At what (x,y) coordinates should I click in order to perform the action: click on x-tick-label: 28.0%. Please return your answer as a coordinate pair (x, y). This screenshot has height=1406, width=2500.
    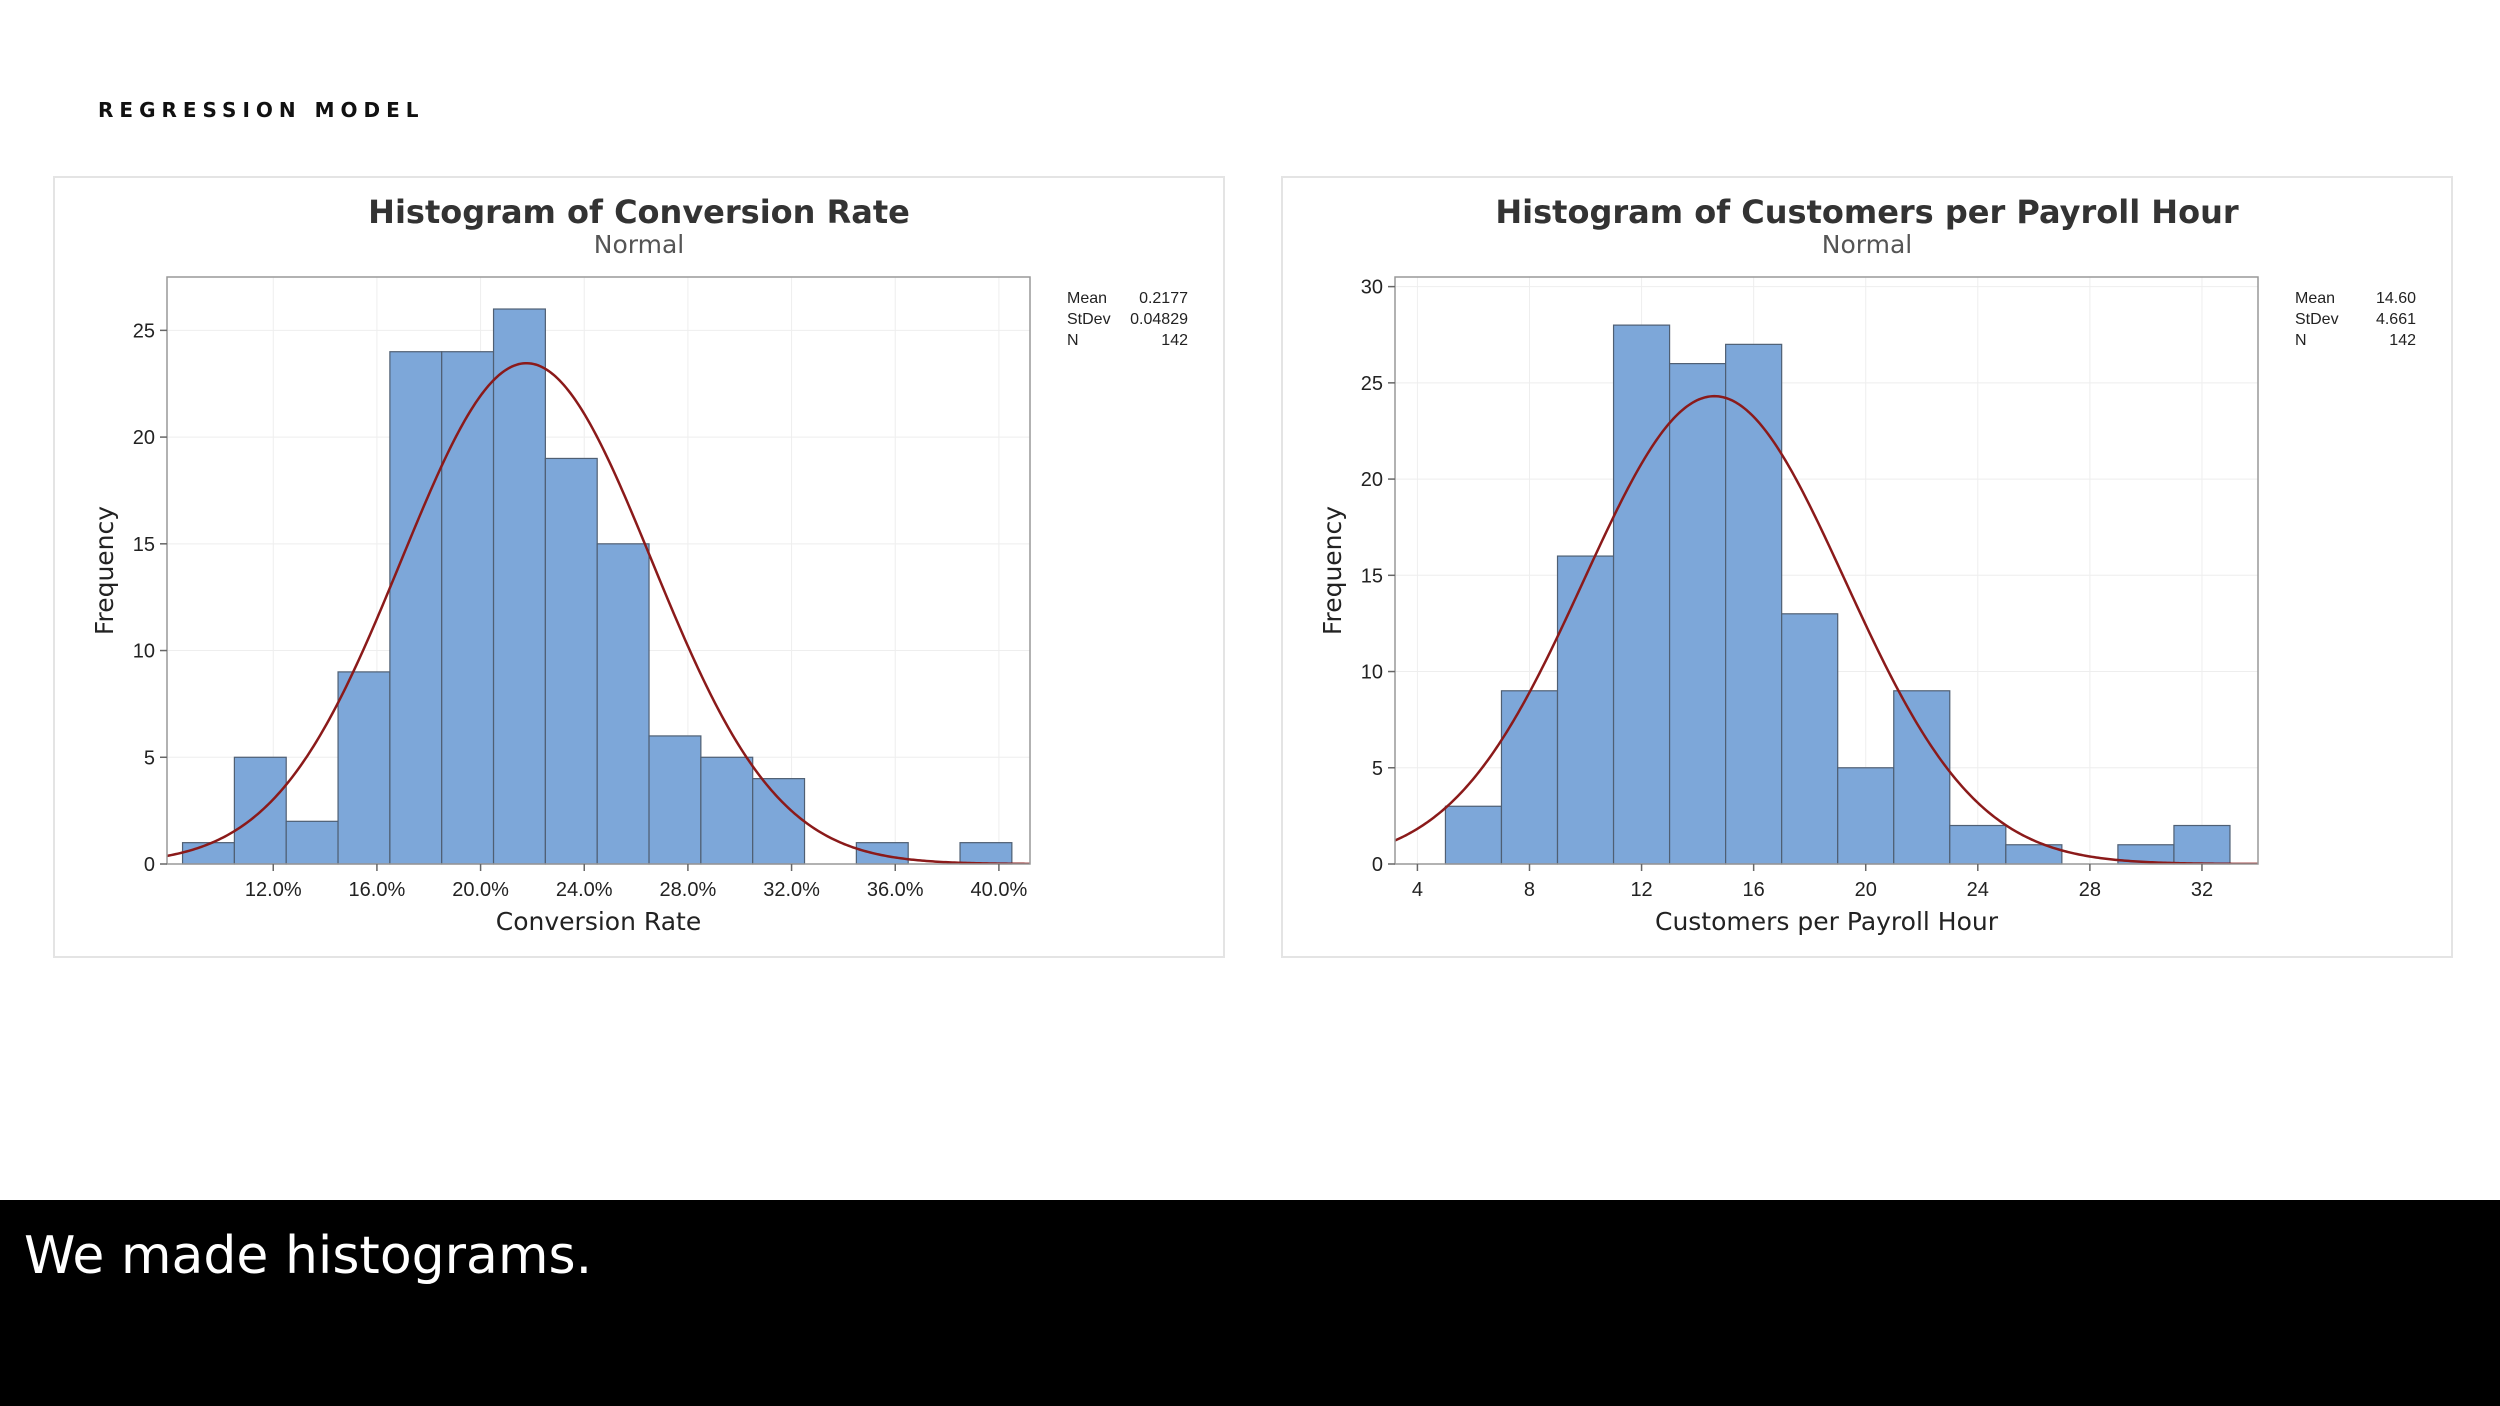
    Looking at the image, I should click on (688, 890).